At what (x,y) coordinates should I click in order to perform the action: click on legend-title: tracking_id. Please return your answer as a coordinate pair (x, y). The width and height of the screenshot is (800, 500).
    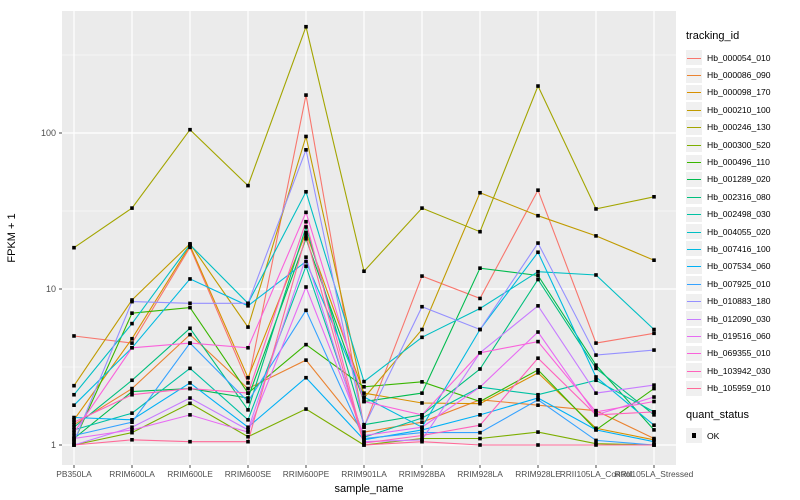
    Looking at the image, I should click on (713, 36).